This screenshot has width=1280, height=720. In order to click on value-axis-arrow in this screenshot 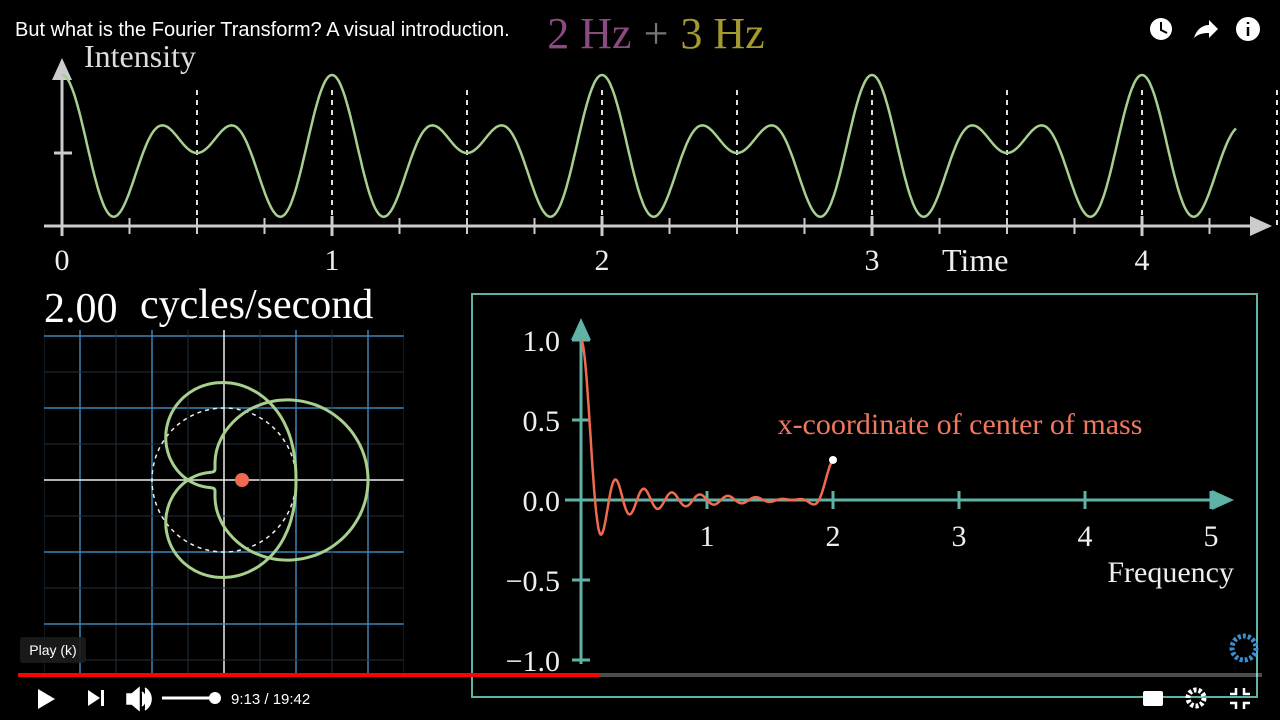, I will do `click(581, 329)`.